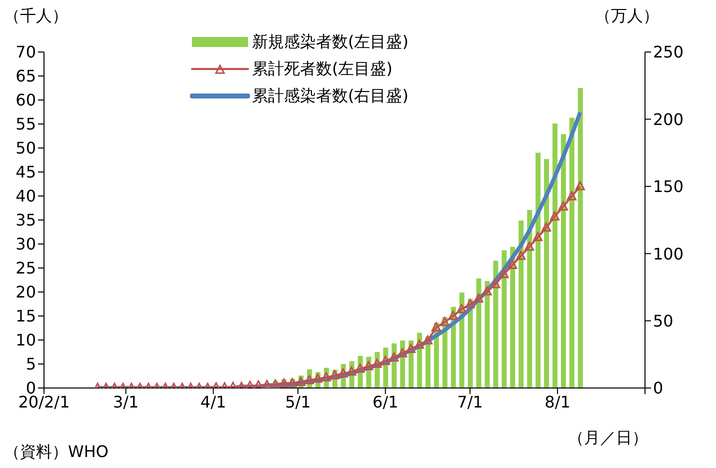  Describe the element at coordinates (668, 119) in the screenshot. I see `y2-tick-label: 200` at that location.